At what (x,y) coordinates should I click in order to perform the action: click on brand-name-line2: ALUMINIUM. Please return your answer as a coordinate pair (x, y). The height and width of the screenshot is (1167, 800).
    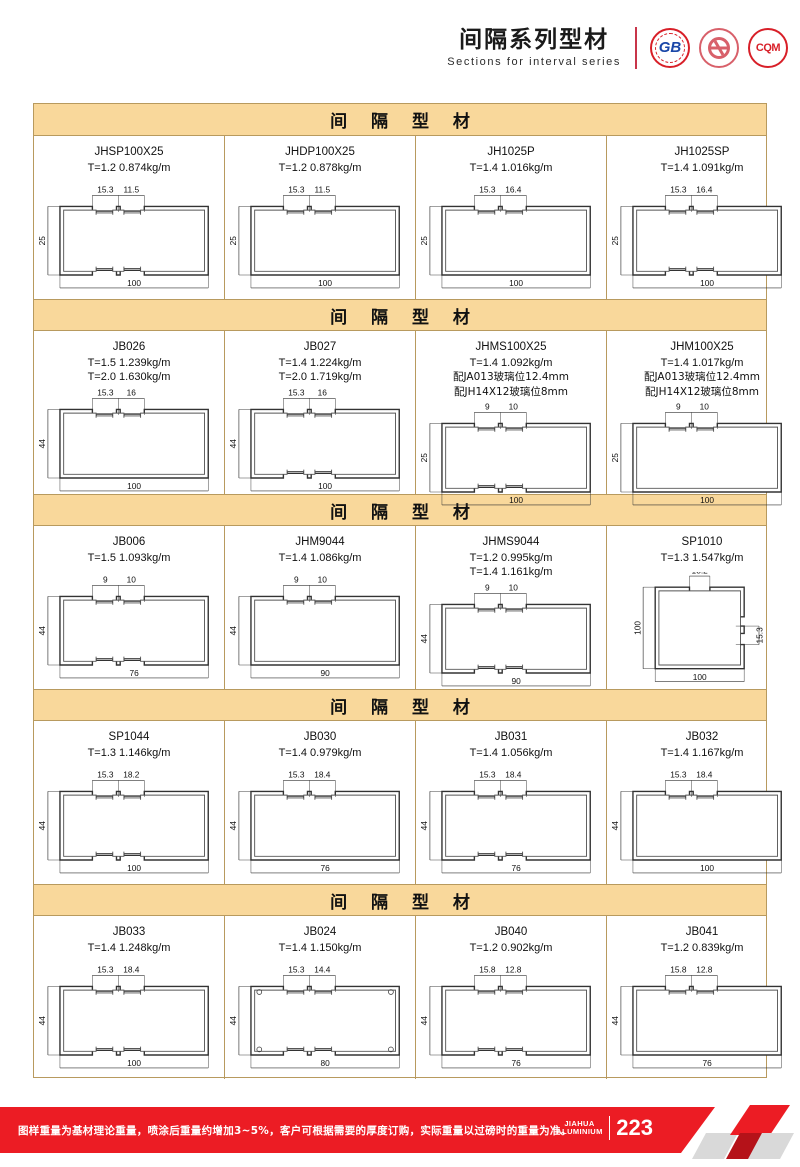
    Looking at the image, I should click on (579, 1131).